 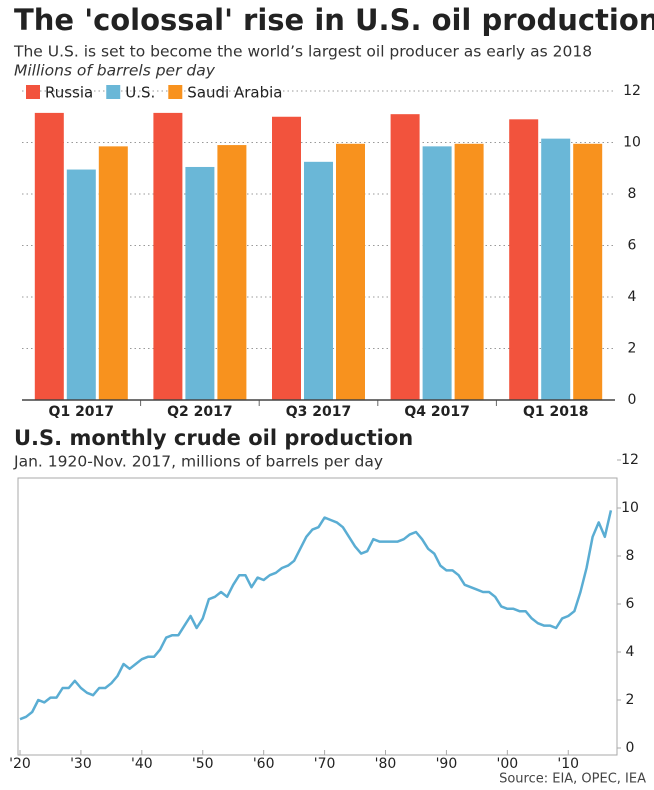 What do you see at coordinates (213, 438) in the screenshot?
I see `chart-title: U.S. monthly crude oil production` at bounding box center [213, 438].